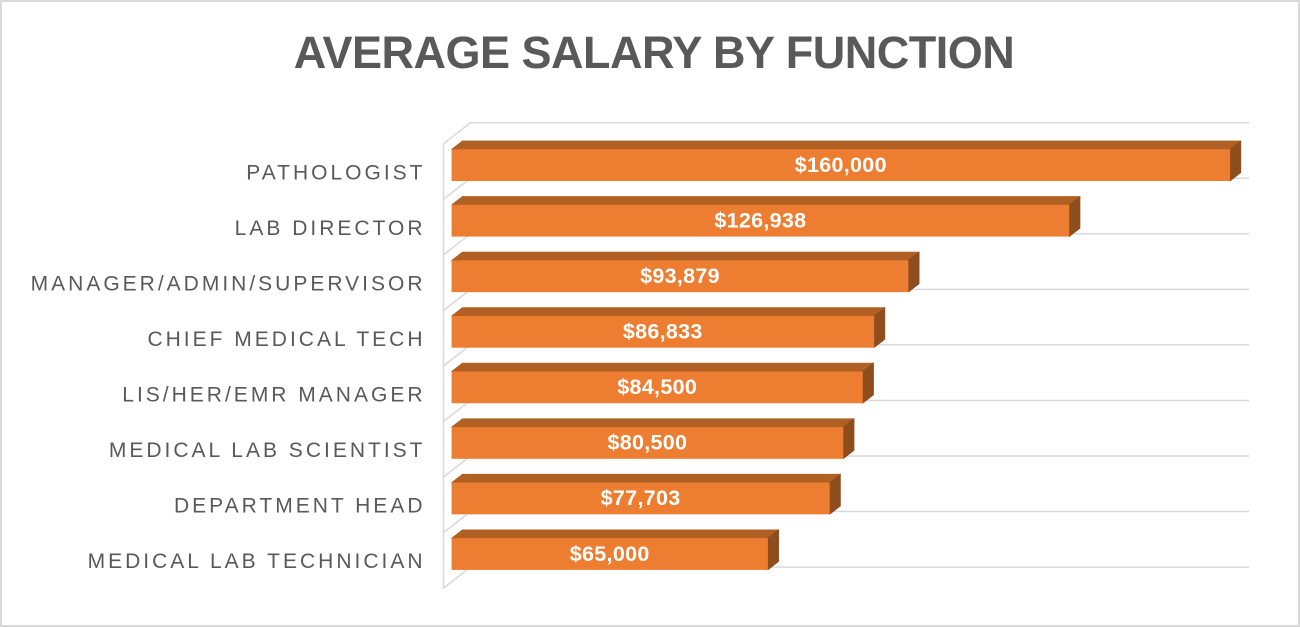  What do you see at coordinates (641, 498) in the screenshot?
I see `svg-text: $77,703` at bounding box center [641, 498].